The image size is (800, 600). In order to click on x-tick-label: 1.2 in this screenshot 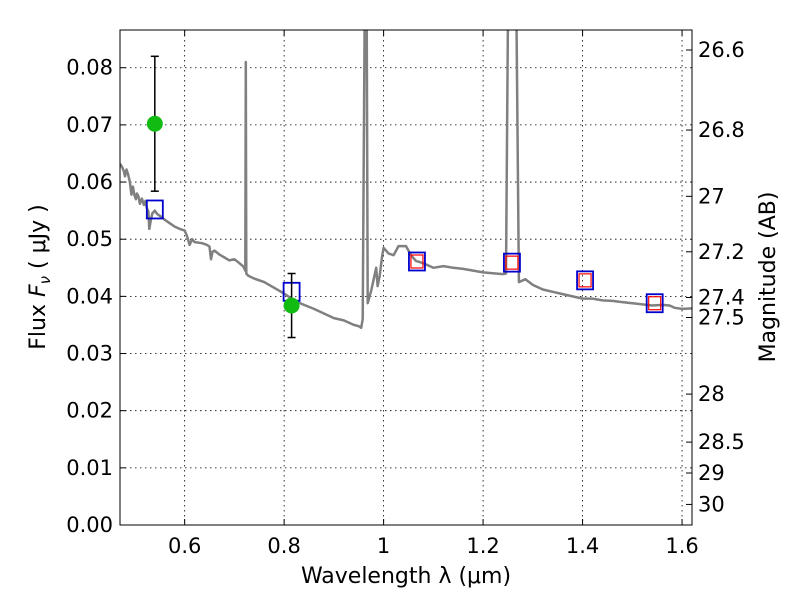, I will do `click(482, 546)`.